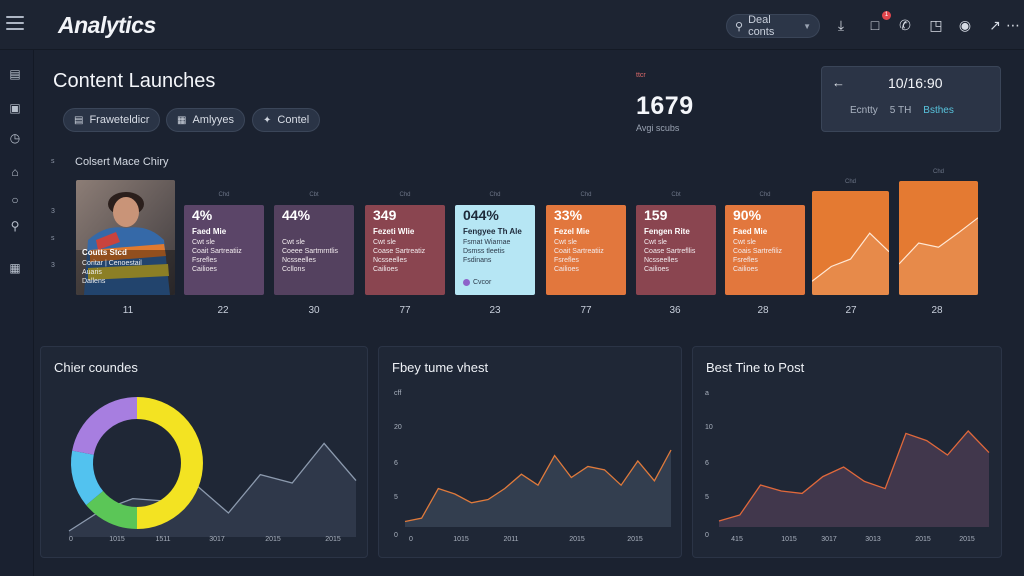 This screenshot has width=1024, height=576. I want to click on filter-label: Fraweteldicr, so click(119, 120).